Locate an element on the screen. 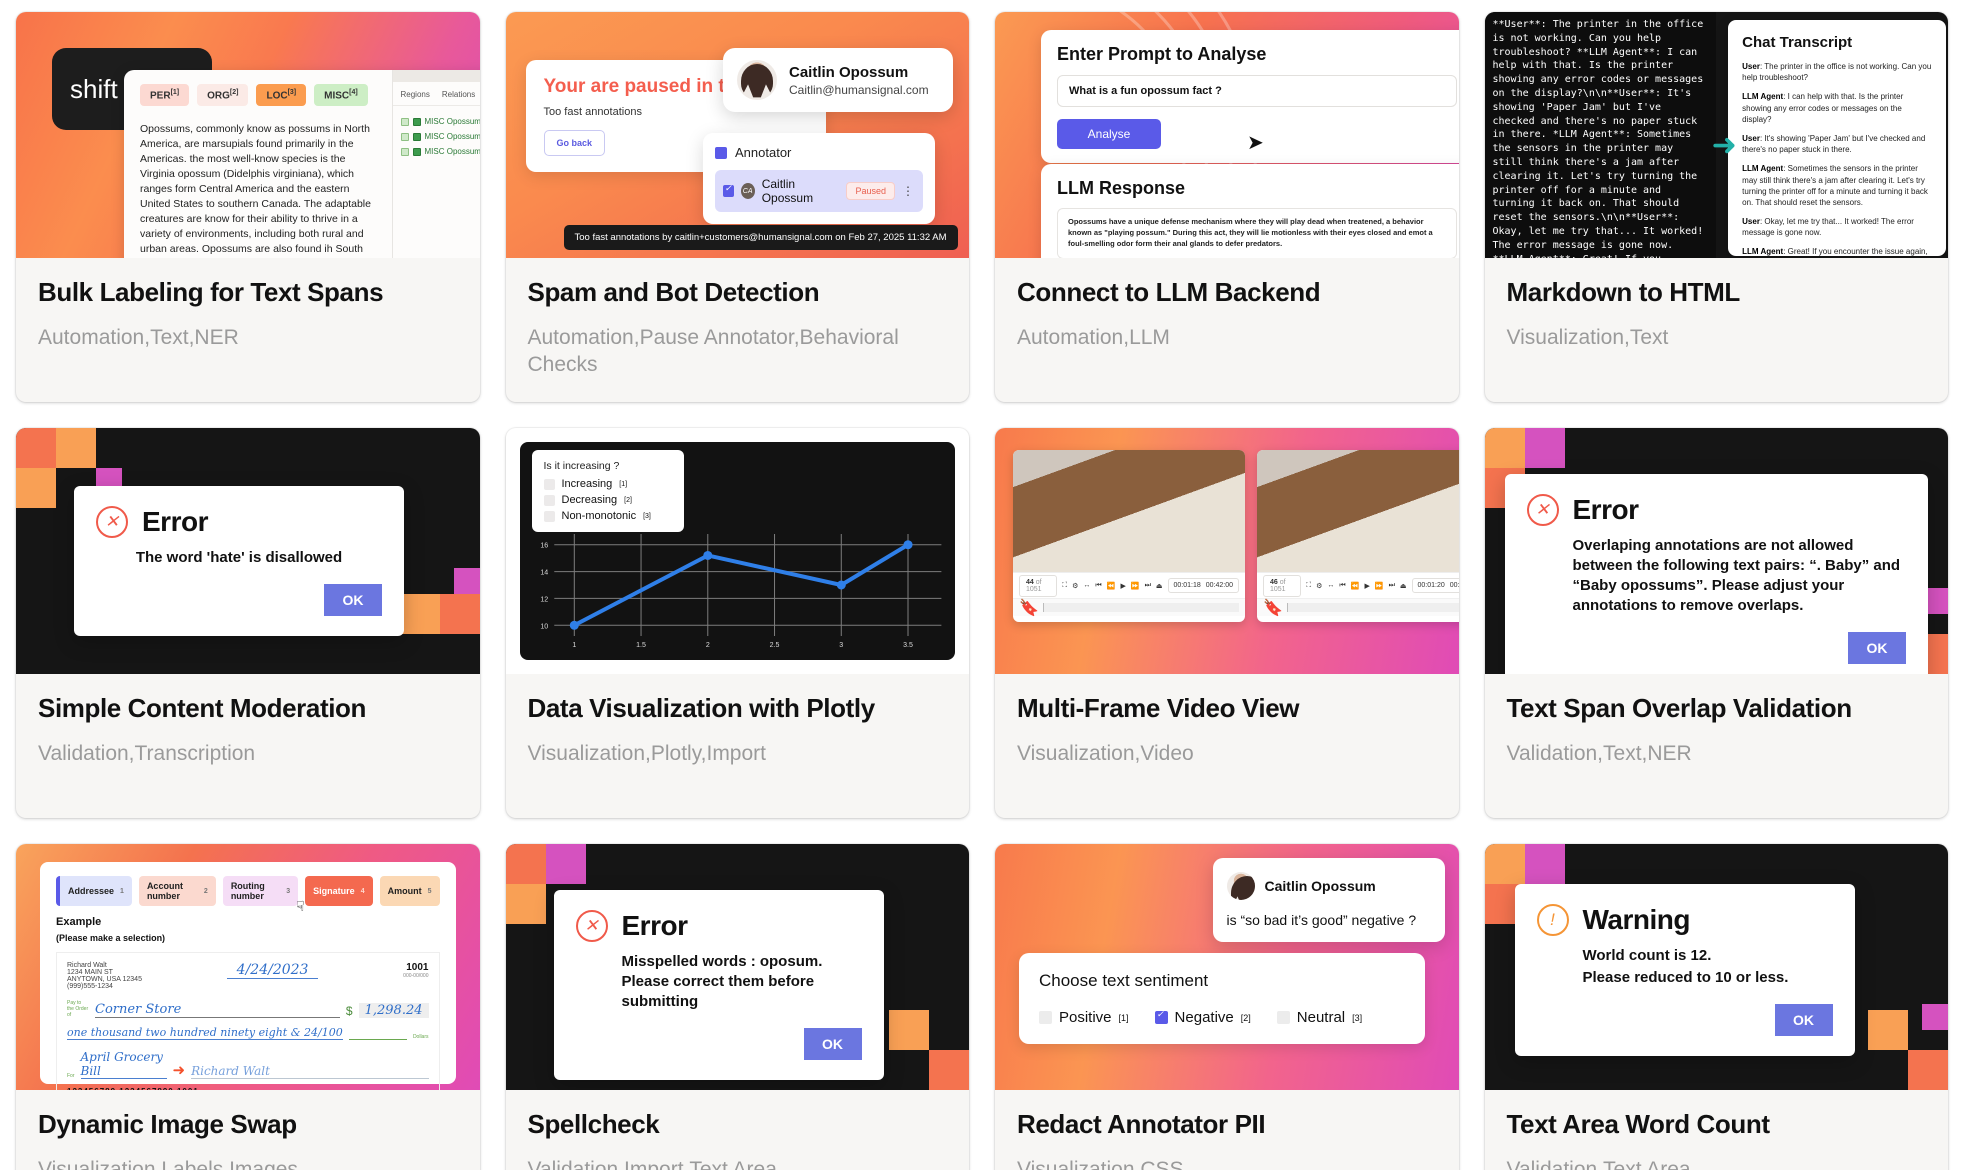 The width and height of the screenshot is (1964, 1170). label-tag-org: ORG[2] is located at coordinates (223, 95).